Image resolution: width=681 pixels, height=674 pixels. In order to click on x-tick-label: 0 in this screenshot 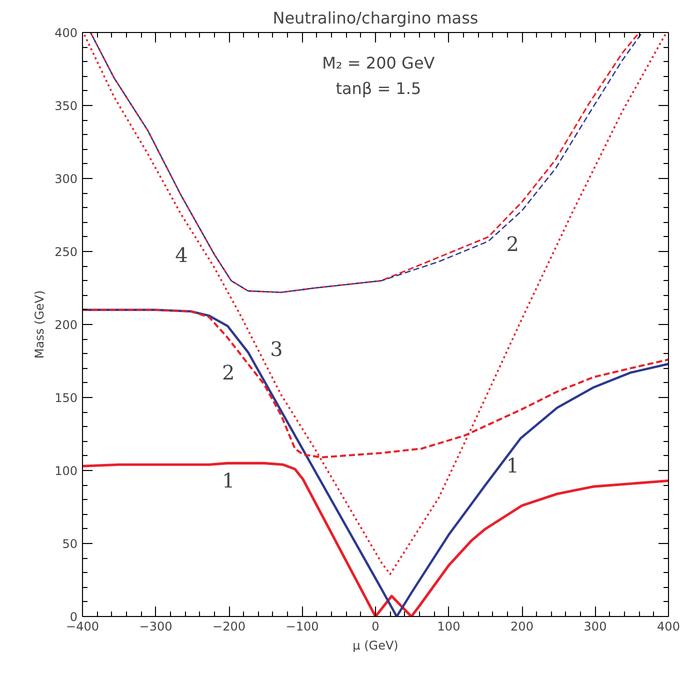, I will do `click(376, 627)`.